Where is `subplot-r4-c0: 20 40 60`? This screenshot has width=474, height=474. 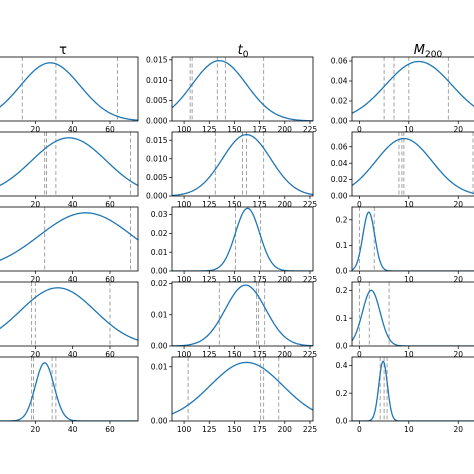
subplot-r4-c0: 20 40 60 is located at coordinates (69, 395).